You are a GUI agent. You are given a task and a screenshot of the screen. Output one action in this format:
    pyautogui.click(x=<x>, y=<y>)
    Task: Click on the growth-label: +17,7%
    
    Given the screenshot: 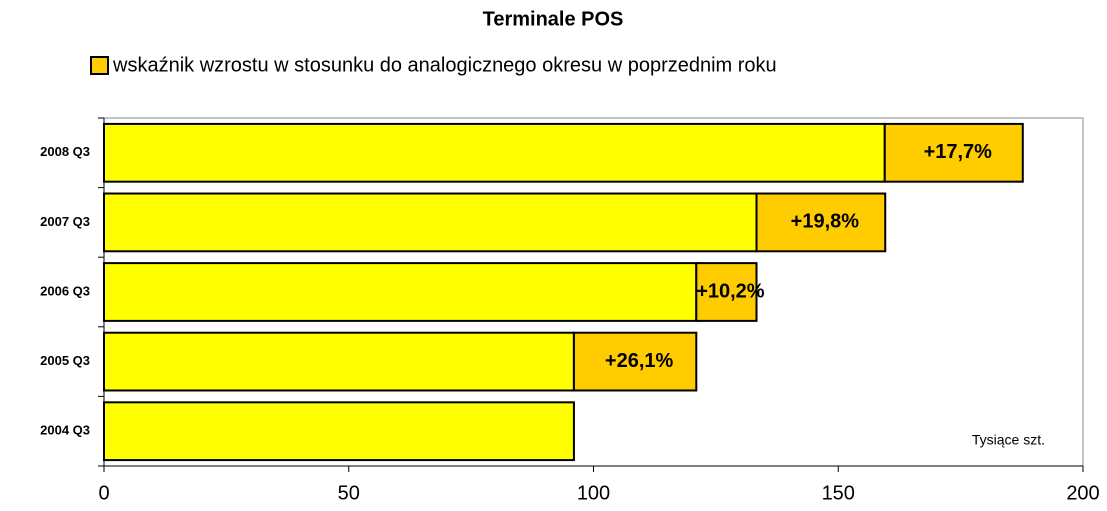 What is the action you would take?
    pyautogui.click(x=958, y=152)
    